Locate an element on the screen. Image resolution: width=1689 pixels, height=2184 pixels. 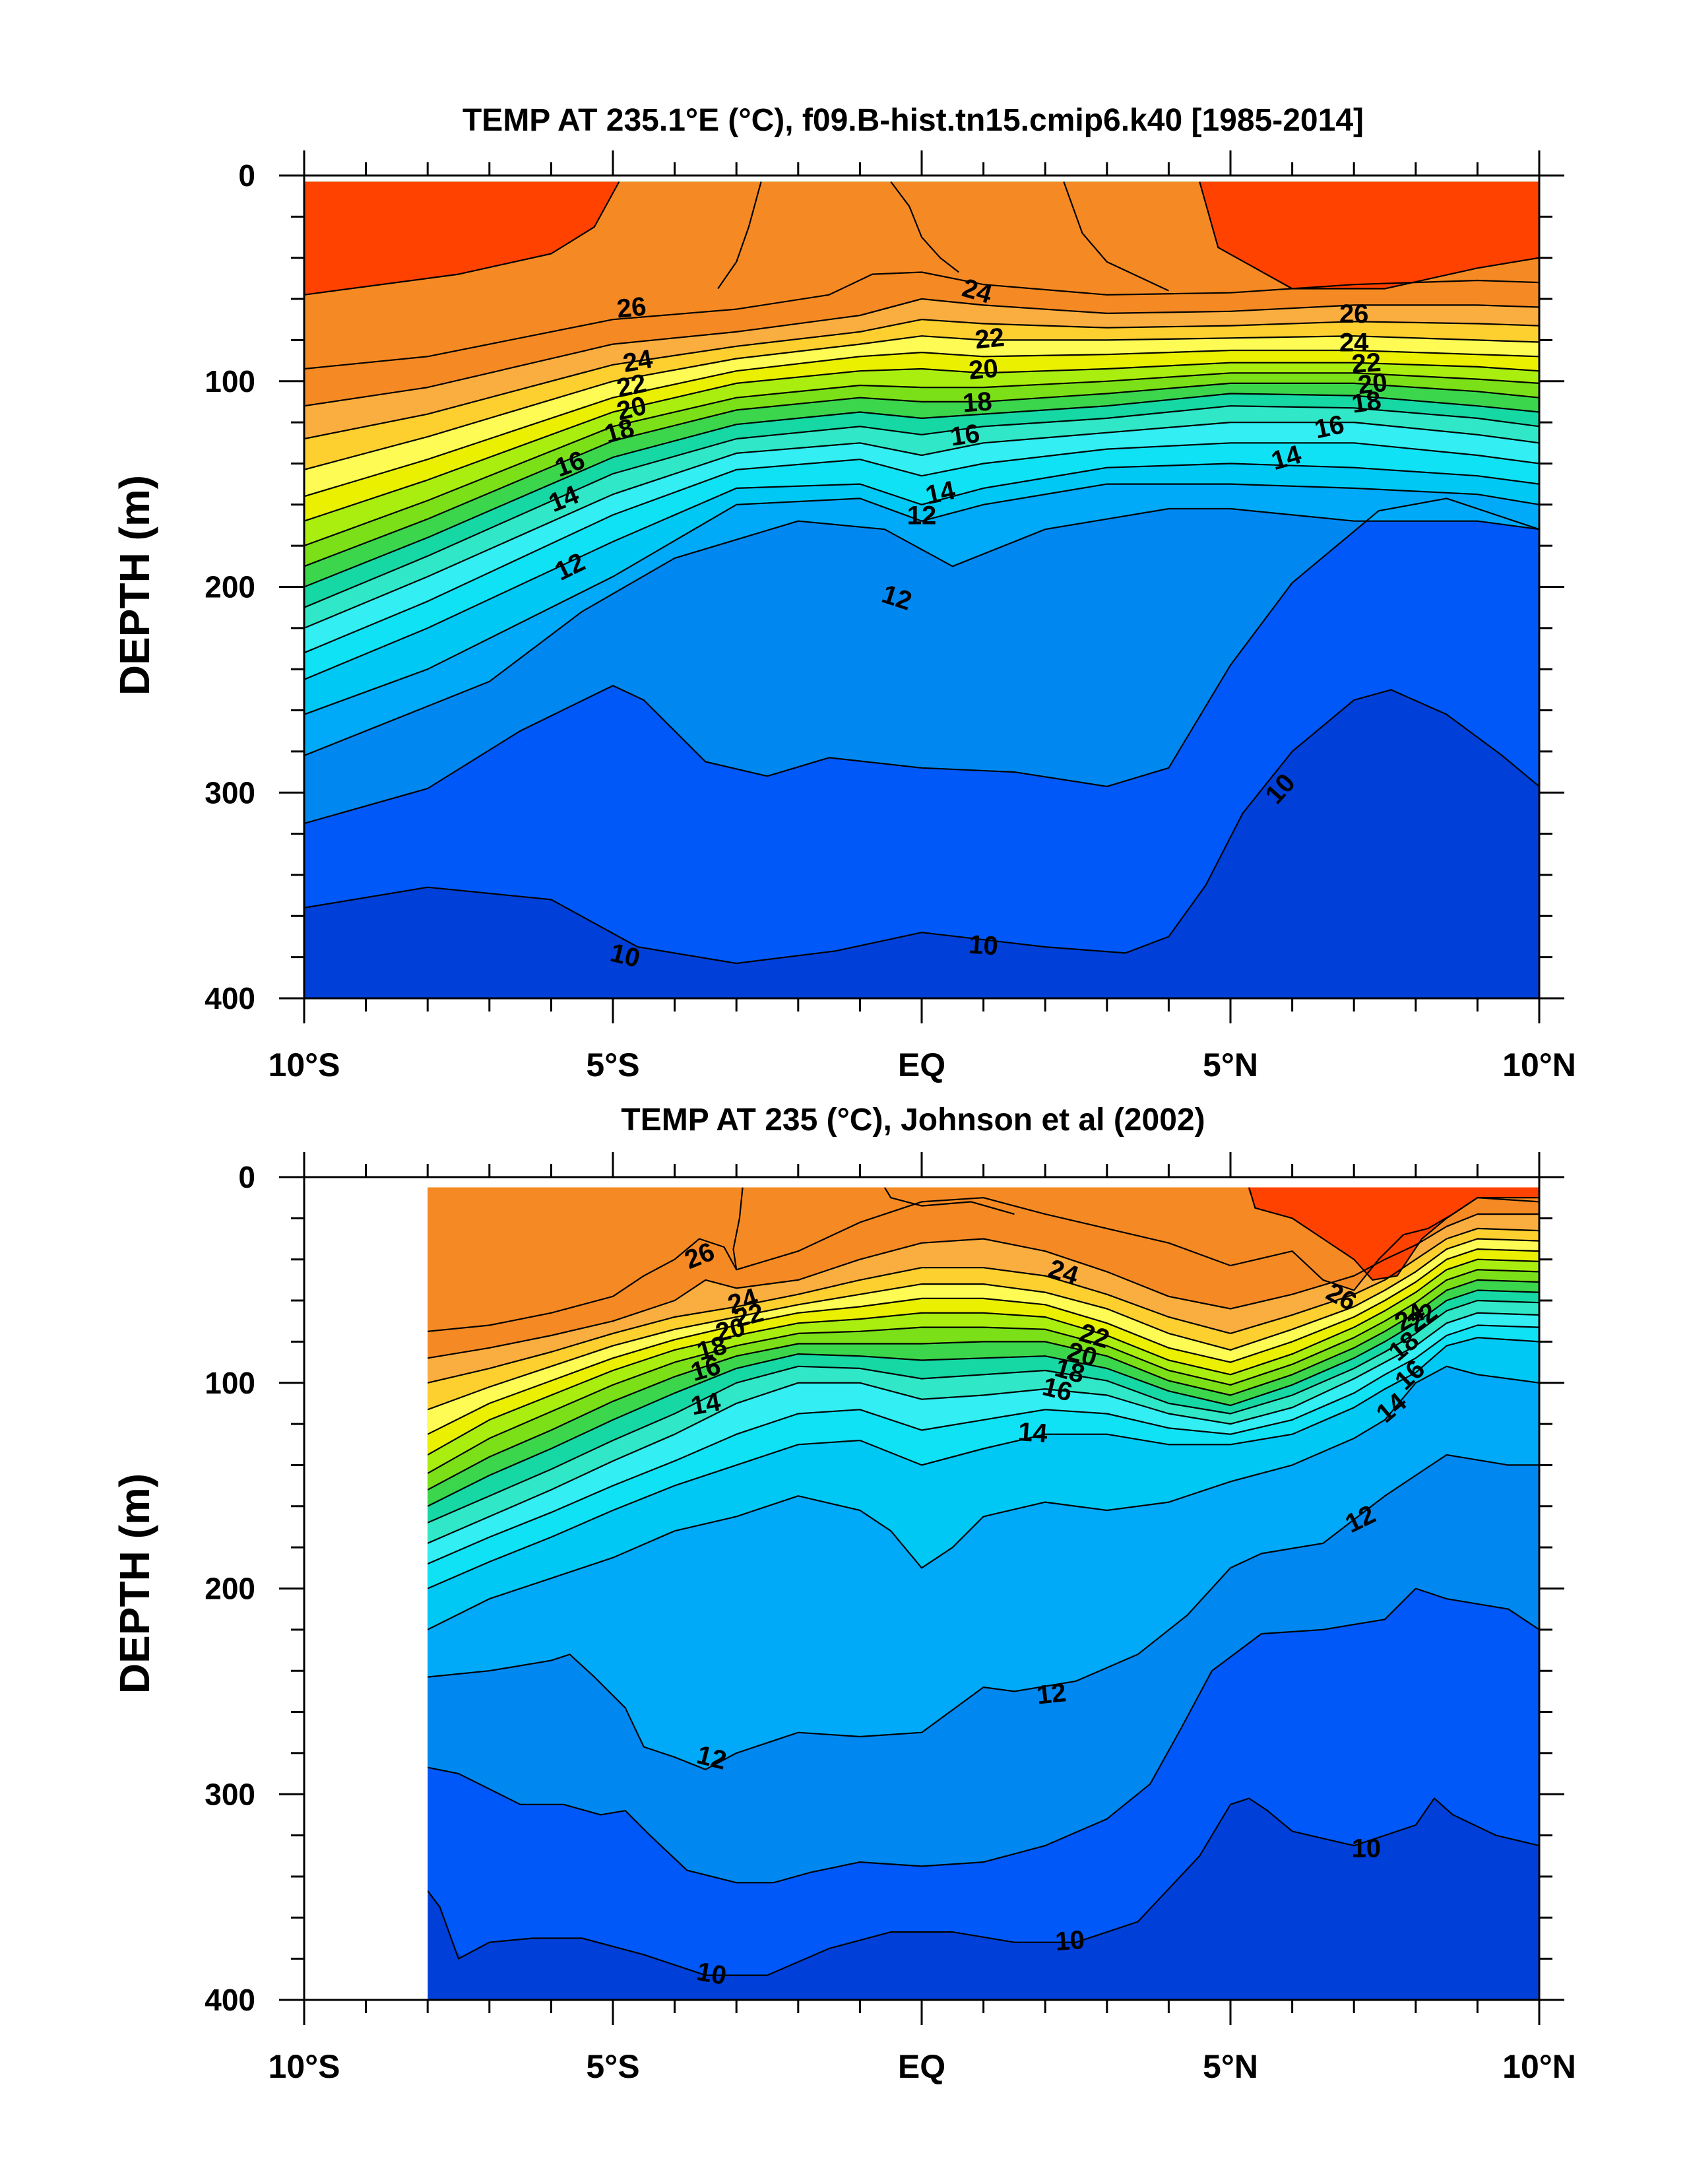
contour-line-27a is located at coordinates (462, 238).